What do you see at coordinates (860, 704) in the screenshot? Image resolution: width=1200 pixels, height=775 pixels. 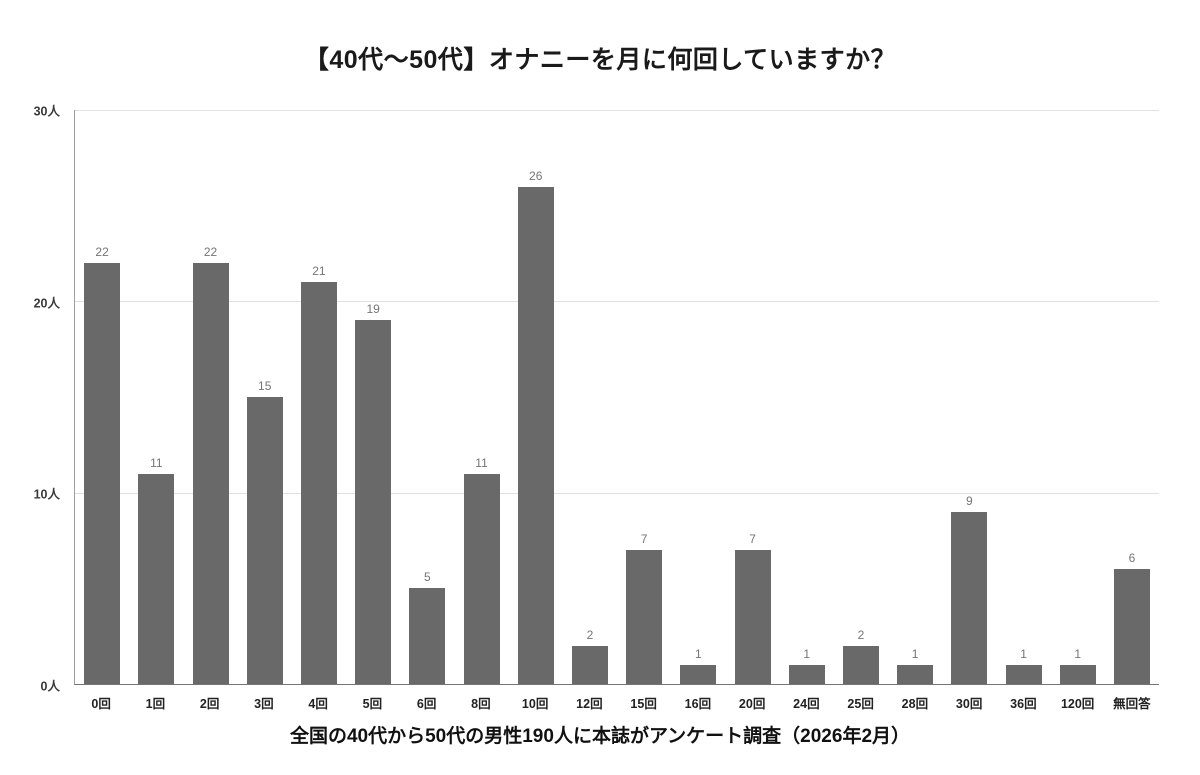 I see `x-axis-label: 25回` at bounding box center [860, 704].